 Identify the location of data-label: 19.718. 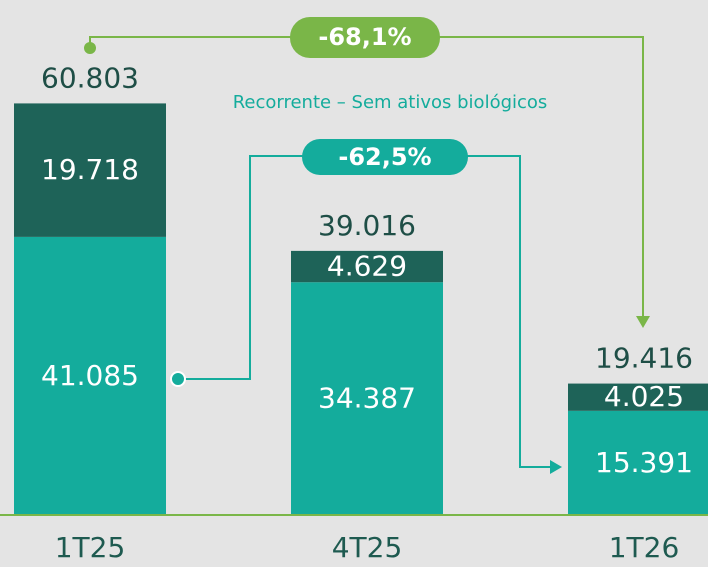
(90, 169).